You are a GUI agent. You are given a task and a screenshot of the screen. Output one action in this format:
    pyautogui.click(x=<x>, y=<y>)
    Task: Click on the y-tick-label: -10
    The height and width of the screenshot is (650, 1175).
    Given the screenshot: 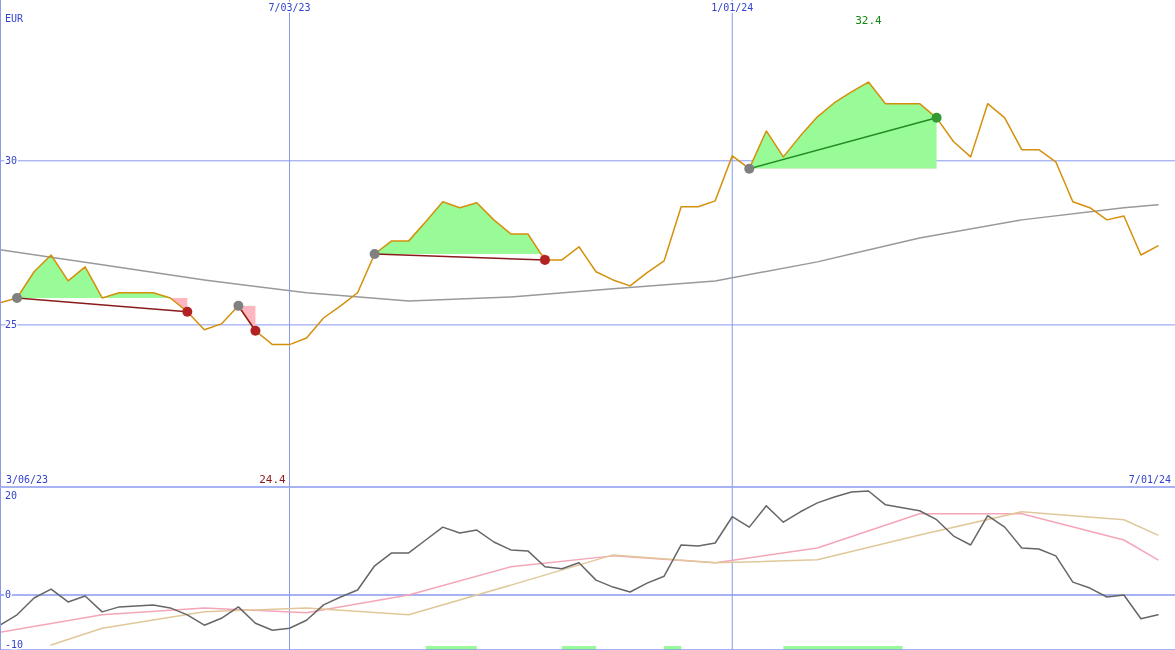 What is the action you would take?
    pyautogui.click(x=14, y=644)
    